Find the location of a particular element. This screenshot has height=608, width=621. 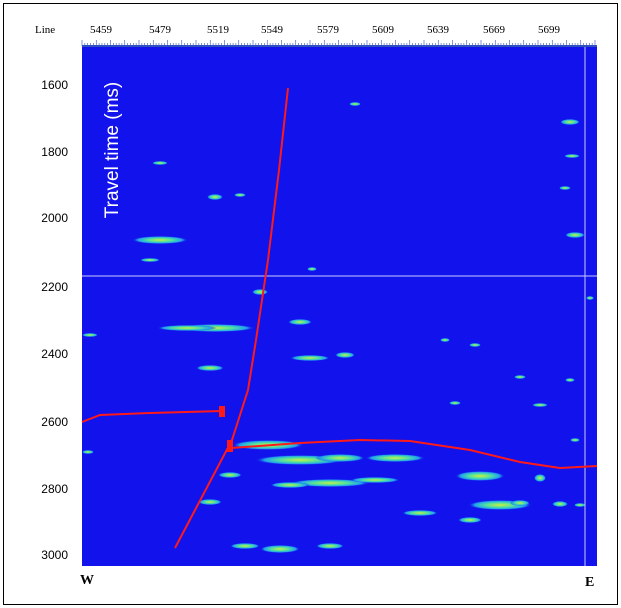

east-label: E is located at coordinates (589, 582).